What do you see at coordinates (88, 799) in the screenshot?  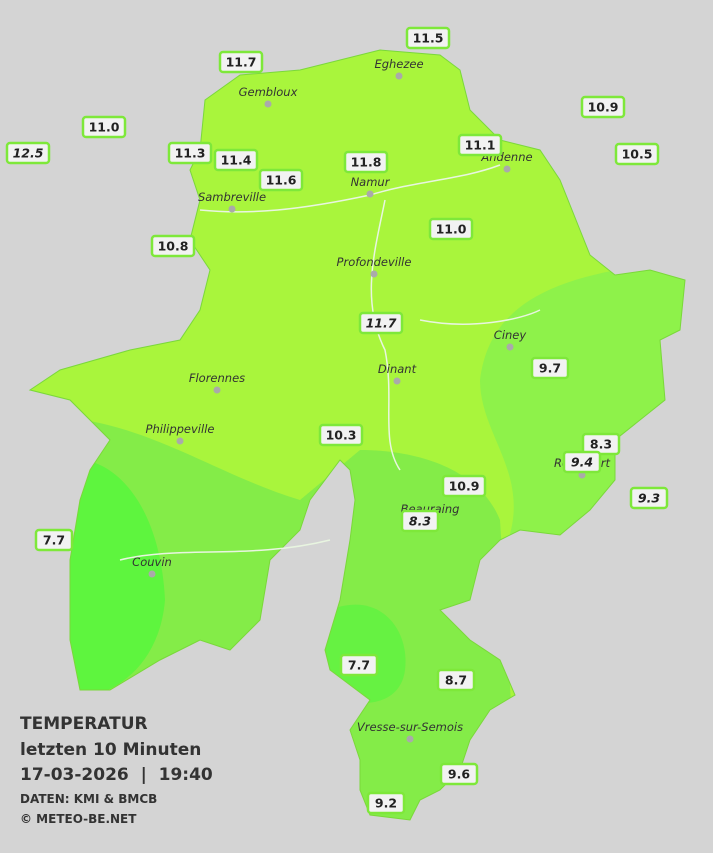 I see `legend-source: DATEN: KMI & BMCB` at bounding box center [88, 799].